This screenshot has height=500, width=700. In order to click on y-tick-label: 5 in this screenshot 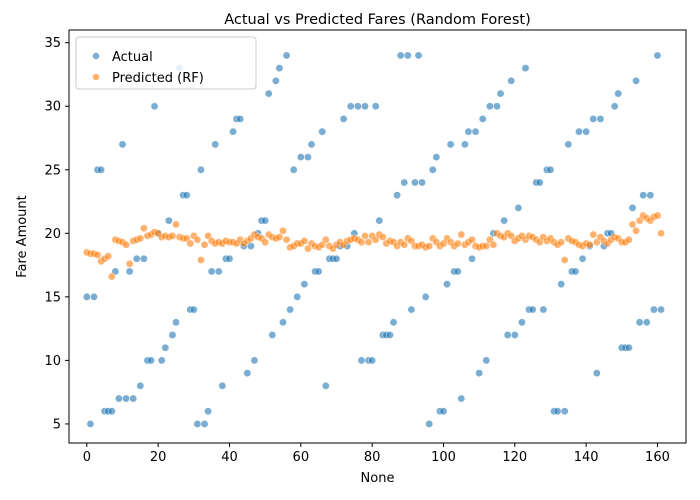, I will do `click(57, 424)`.